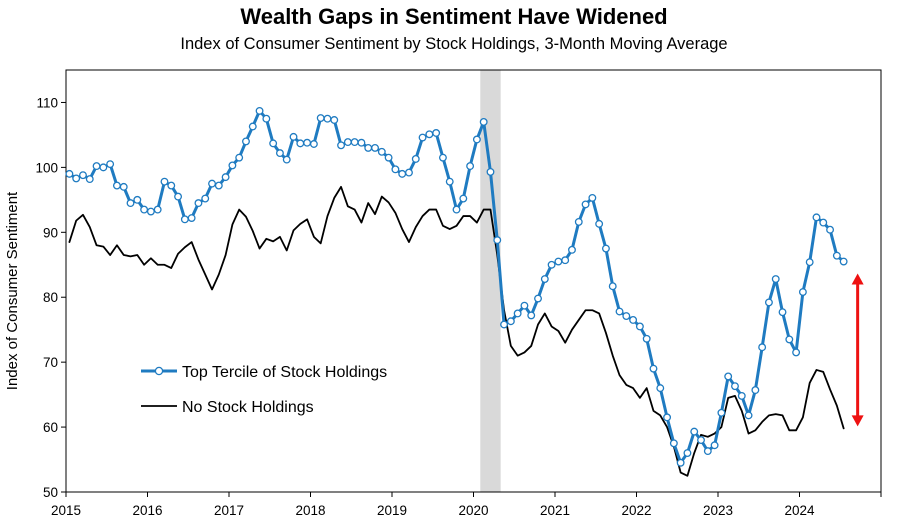 The image size is (908, 530). What do you see at coordinates (718, 510) in the screenshot?
I see `x-tick-label: 2023` at bounding box center [718, 510].